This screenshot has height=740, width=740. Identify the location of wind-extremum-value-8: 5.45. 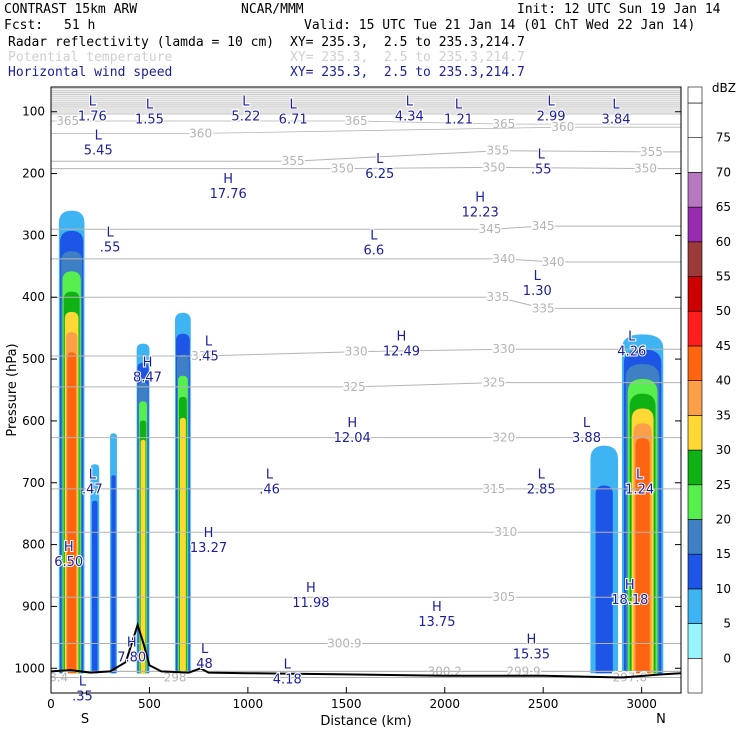
(98, 151).